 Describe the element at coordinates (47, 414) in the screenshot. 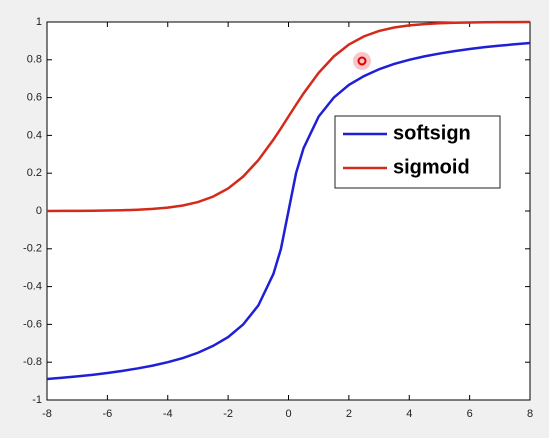

I see `x-tick-label: -8` at that location.